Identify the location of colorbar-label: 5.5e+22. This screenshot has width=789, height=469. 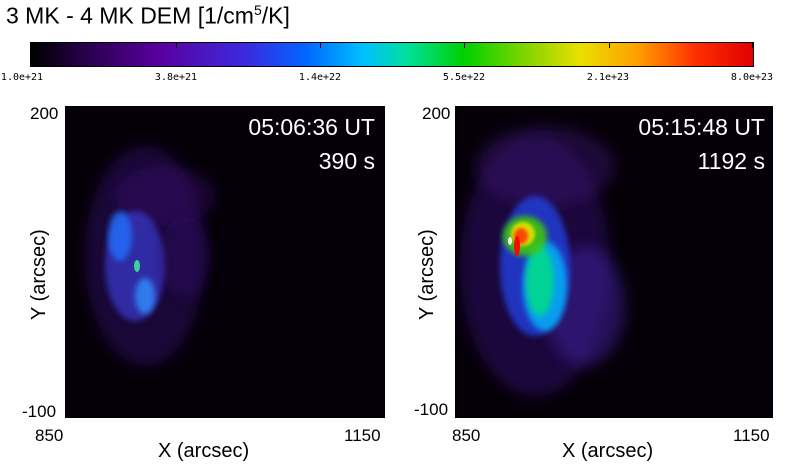
(464, 77).